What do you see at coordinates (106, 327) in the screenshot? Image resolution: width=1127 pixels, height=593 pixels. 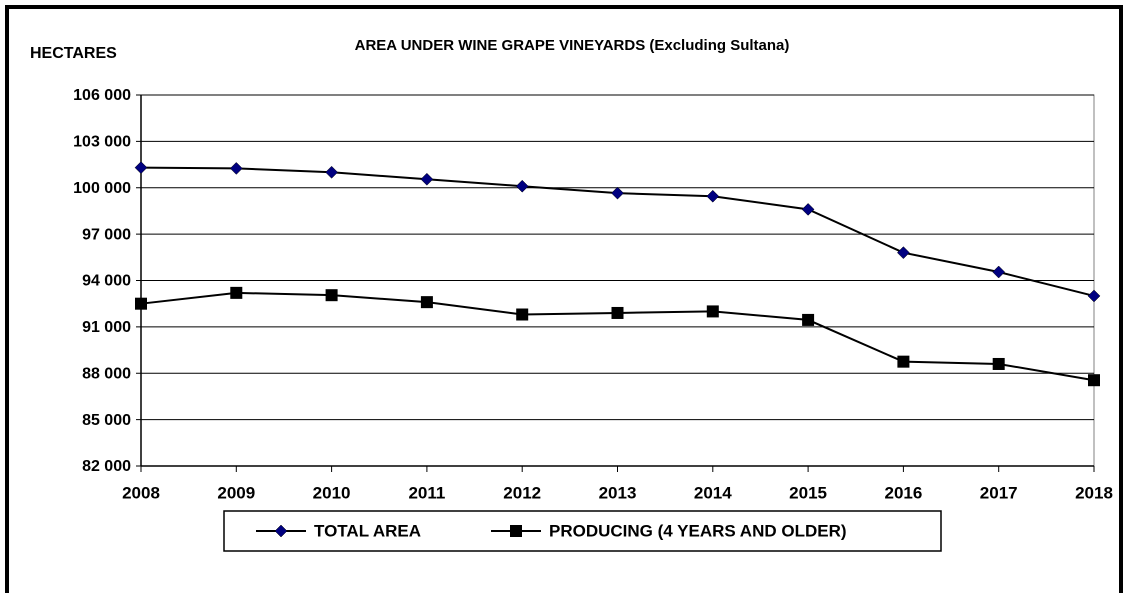 I see `y-tick-label: 91 000` at bounding box center [106, 327].